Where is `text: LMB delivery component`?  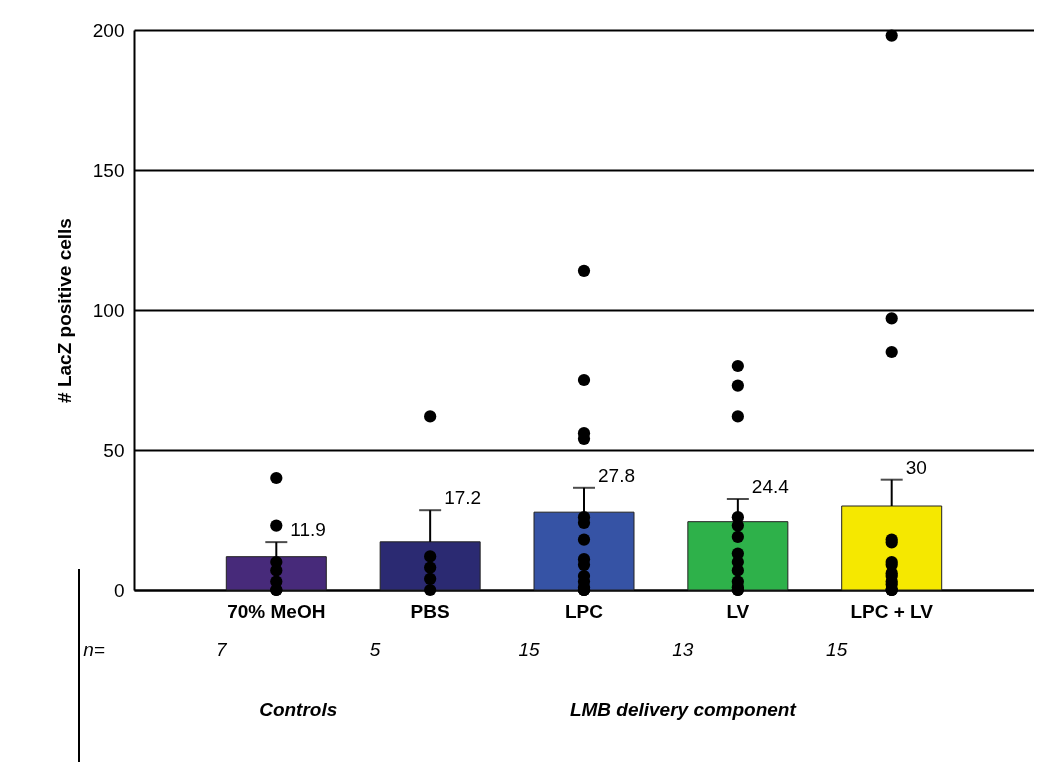 text: LMB delivery component is located at coordinates (682, 710).